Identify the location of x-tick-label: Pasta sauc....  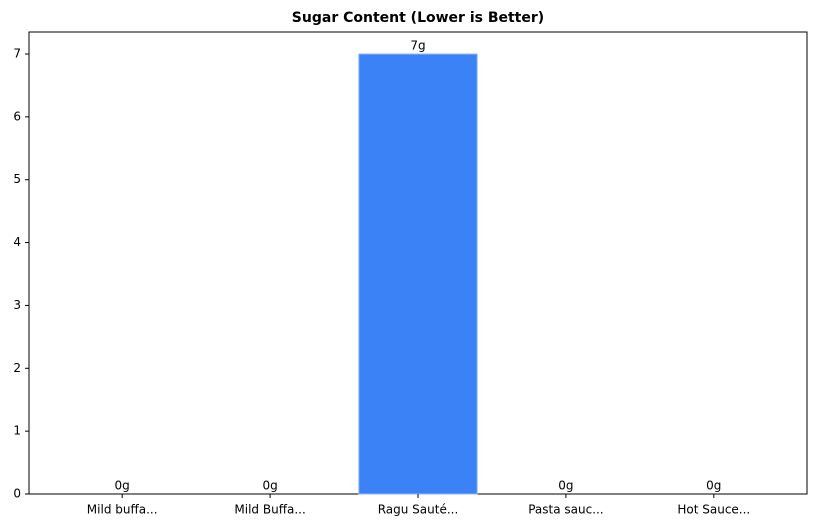
(565, 510).